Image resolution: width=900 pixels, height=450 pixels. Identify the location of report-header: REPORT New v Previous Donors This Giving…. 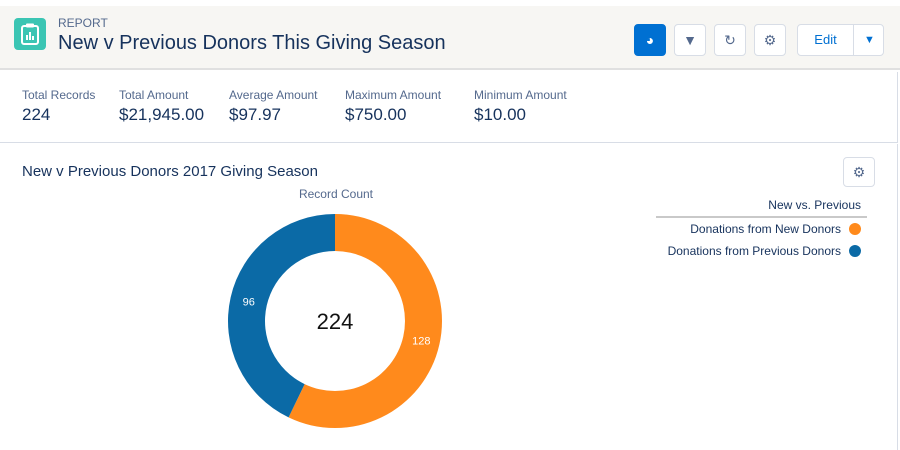
(450, 38).